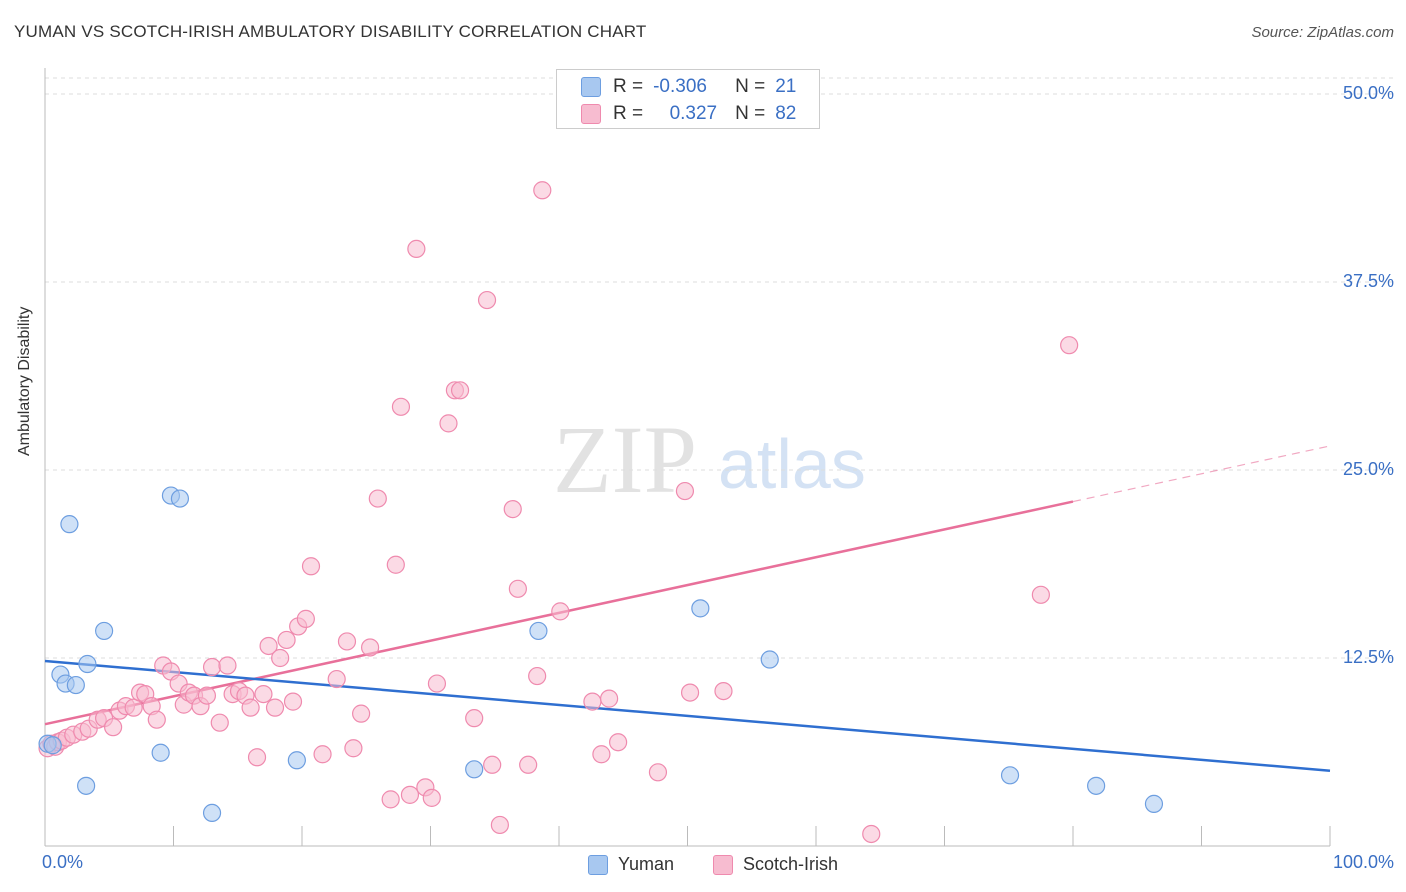 This screenshot has height=892, width=1406. I want to click on x-tick-label: 0.0%, so click(63, 862).